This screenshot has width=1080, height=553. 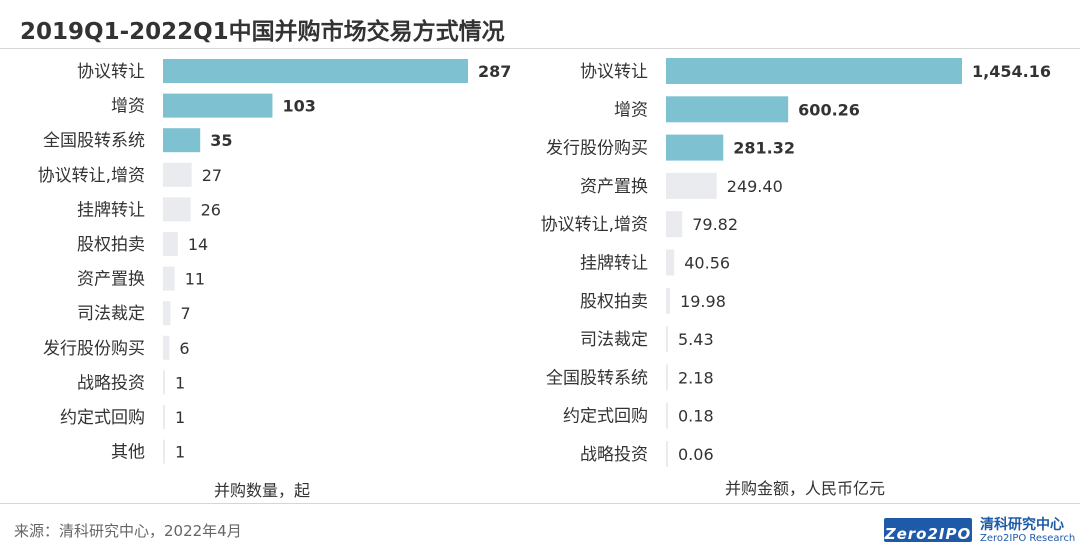 What do you see at coordinates (755, 186) in the screenshot?
I see `value-label: 249.40` at bounding box center [755, 186].